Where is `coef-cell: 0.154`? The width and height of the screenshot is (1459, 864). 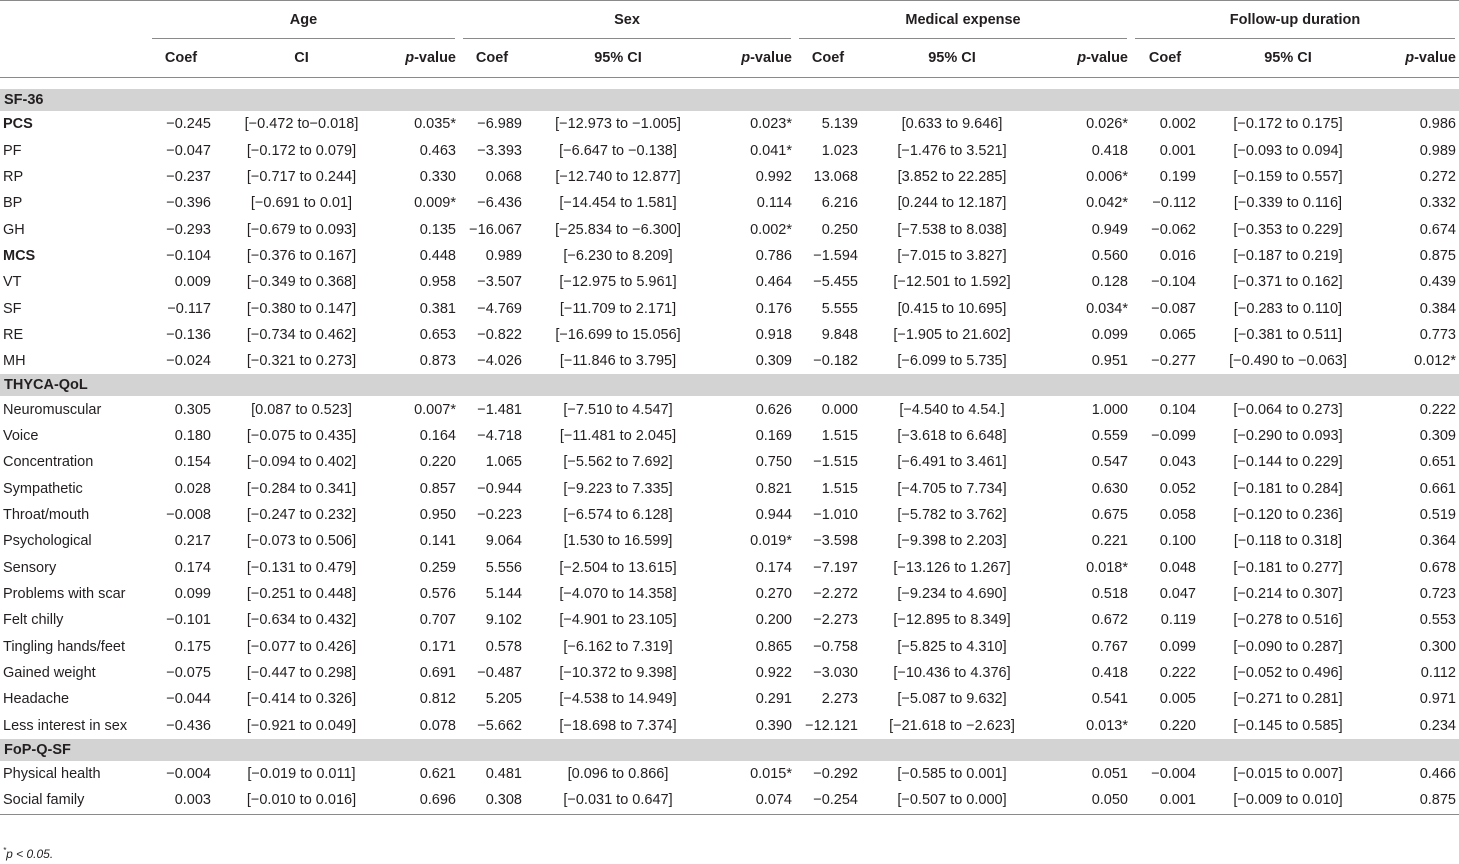 coef-cell: 0.154 is located at coordinates (192, 462).